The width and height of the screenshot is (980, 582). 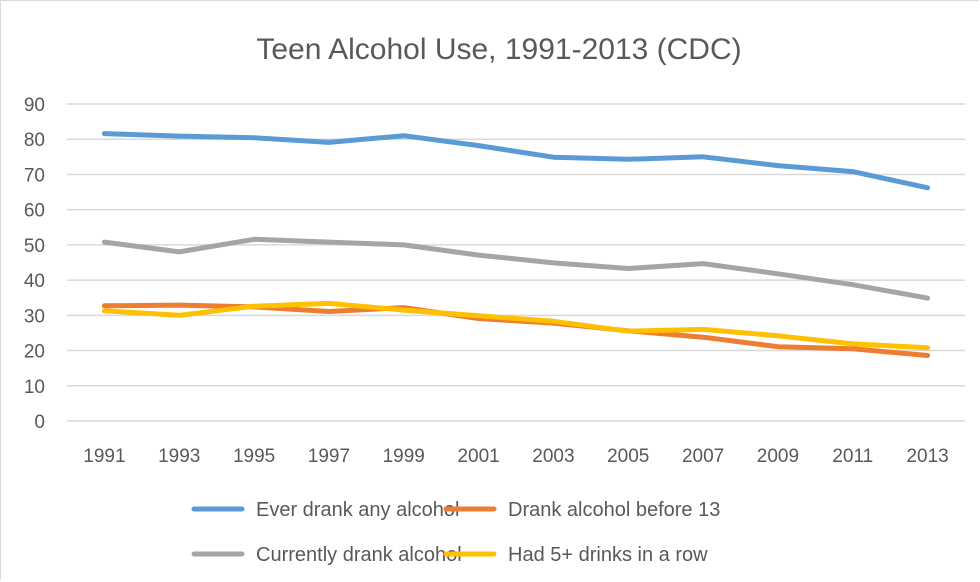 I want to click on x-tick-label: 2007, so click(x=703, y=456).